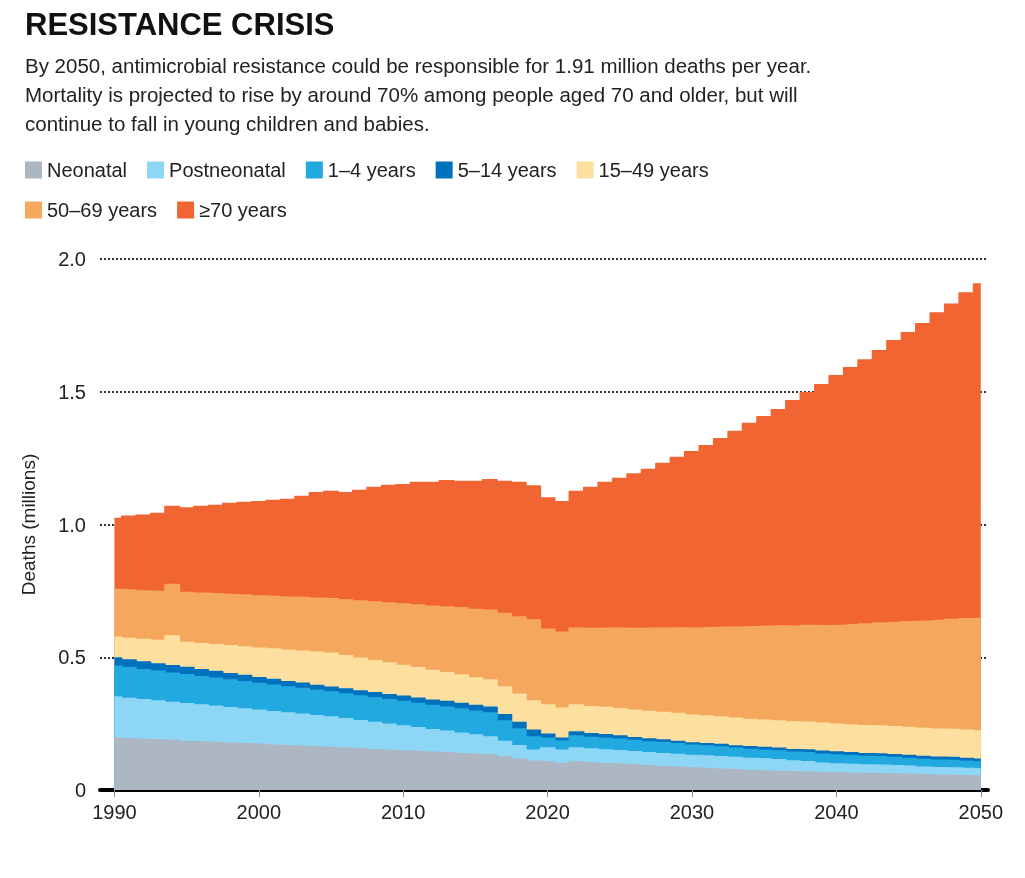  Describe the element at coordinates (87, 170) in the screenshot. I see `legend-label: Neonatal` at that location.